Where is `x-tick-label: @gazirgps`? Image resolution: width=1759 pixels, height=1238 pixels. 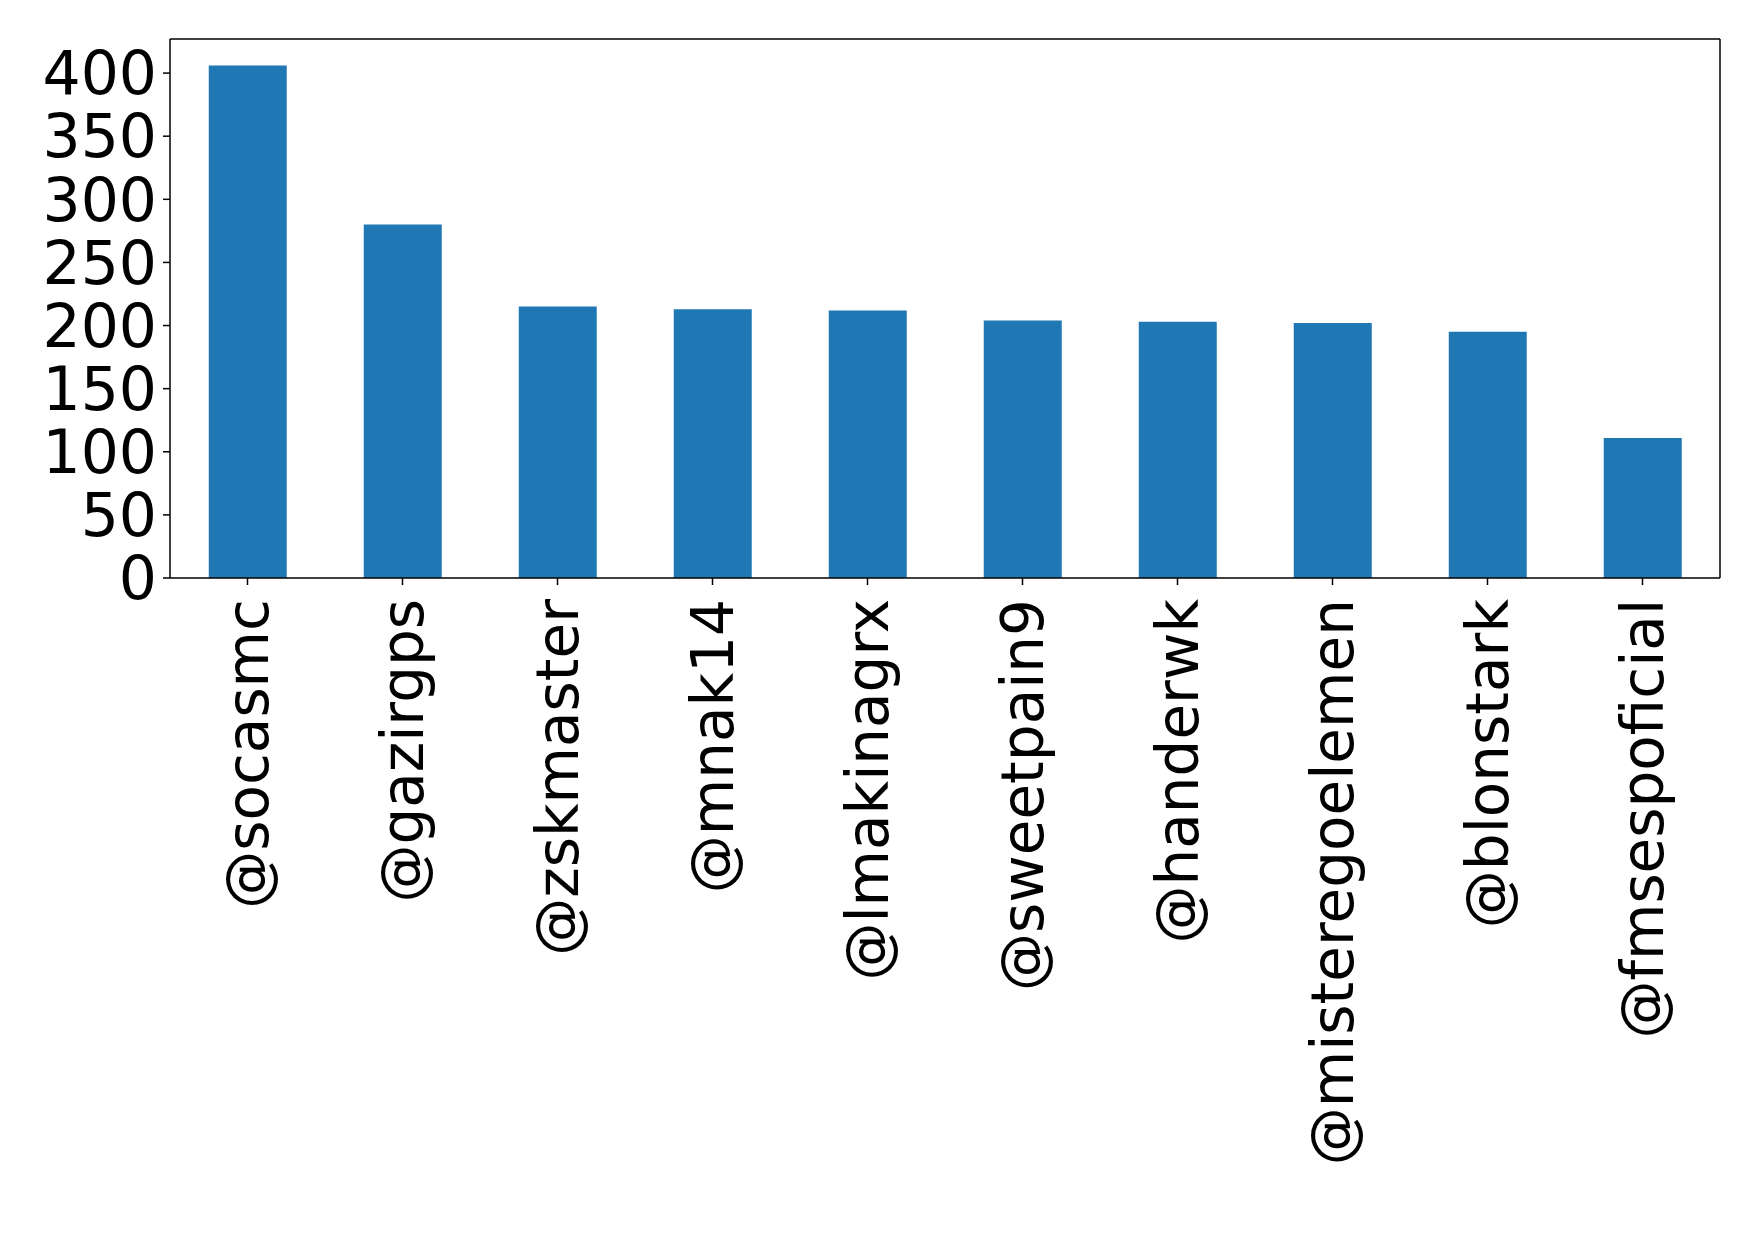
x-tick-label: @gazirgps is located at coordinates (402, 751).